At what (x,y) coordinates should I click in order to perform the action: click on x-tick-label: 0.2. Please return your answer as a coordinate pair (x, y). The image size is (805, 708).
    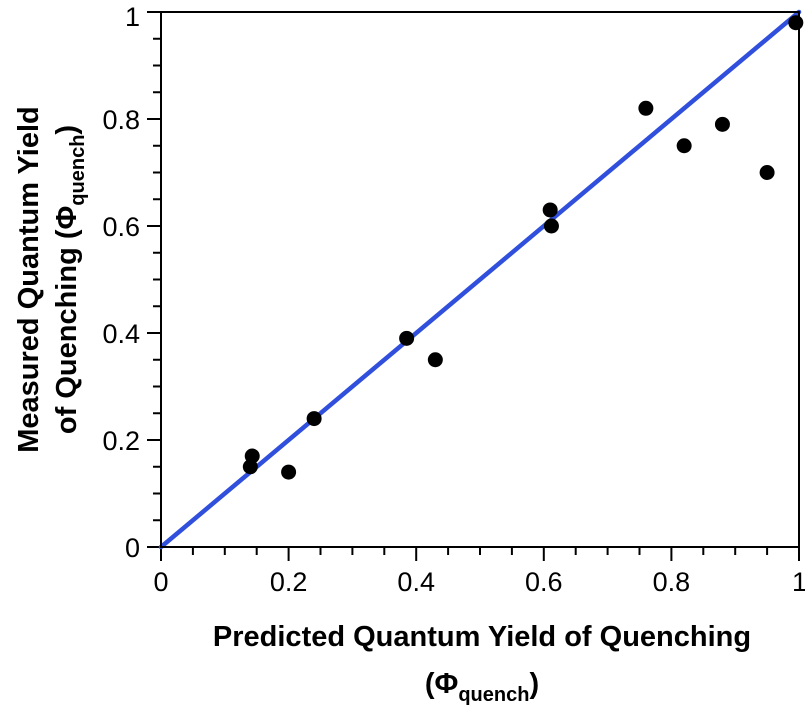
    Looking at the image, I should click on (289, 582).